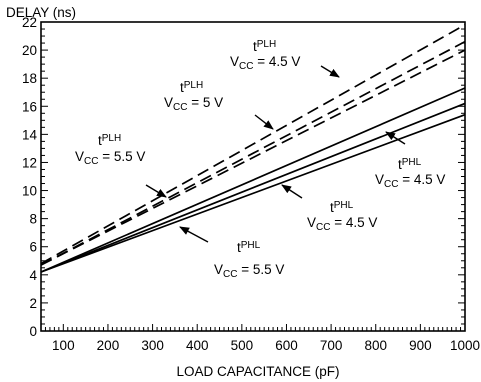  Describe the element at coordinates (242, 345) in the screenshot. I see `x-tick-label: 500` at that location.